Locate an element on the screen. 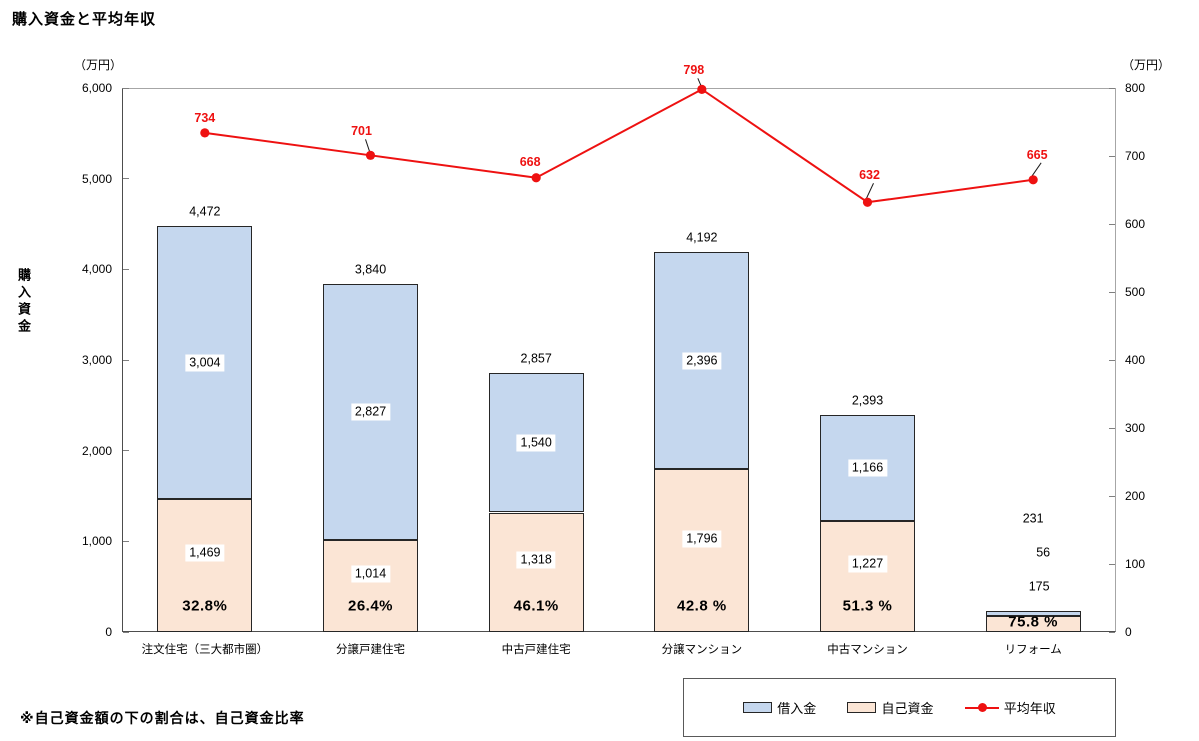 This screenshot has width=1199, height=741. left-axis-tick-label: 2,000 is located at coordinates (96, 450).